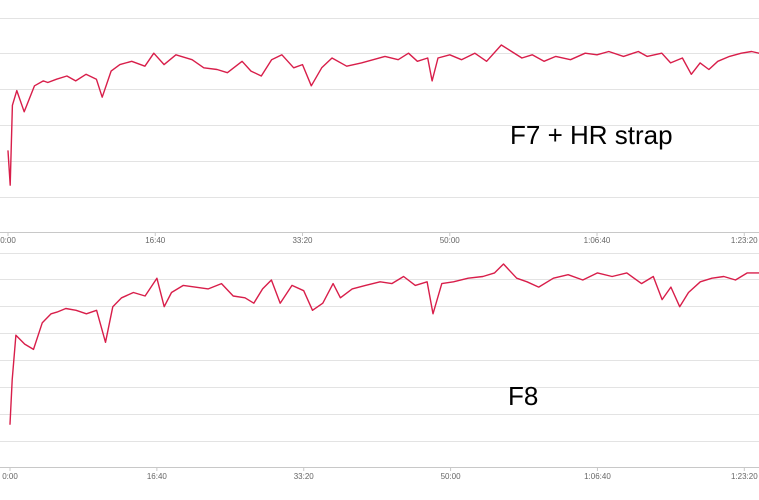  I want to click on chart-annotation: F8, so click(523, 396).